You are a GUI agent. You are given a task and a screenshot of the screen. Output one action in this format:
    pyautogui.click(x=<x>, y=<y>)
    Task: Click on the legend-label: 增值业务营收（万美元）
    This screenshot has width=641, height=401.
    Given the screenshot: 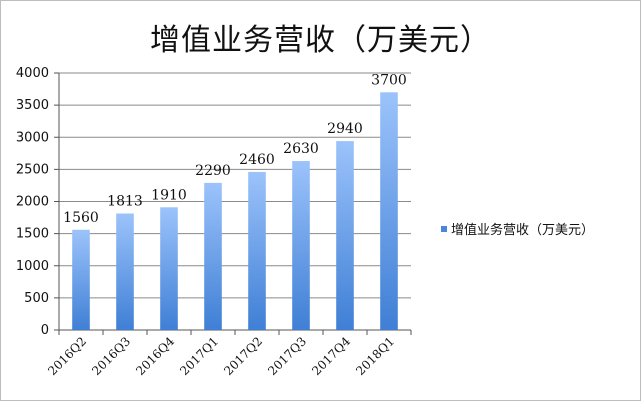 What is the action you would take?
    pyautogui.click(x=523, y=230)
    